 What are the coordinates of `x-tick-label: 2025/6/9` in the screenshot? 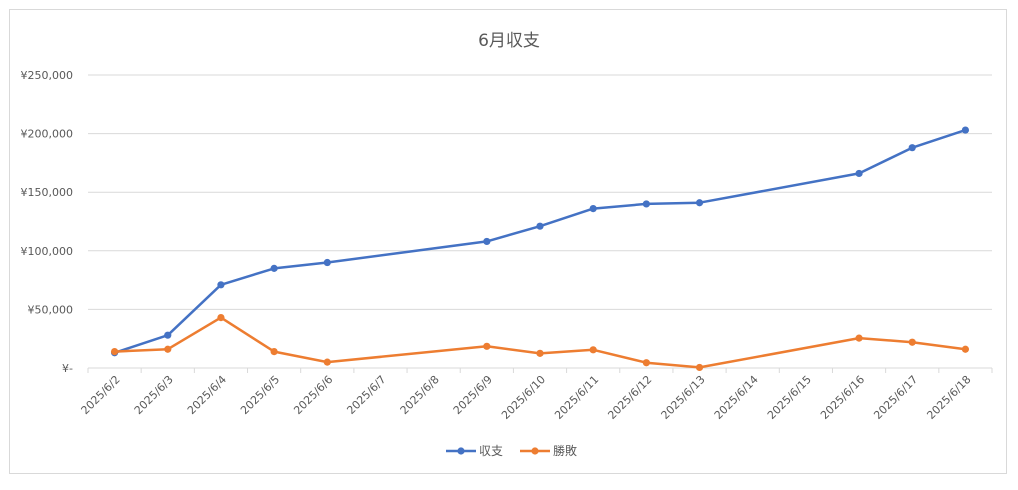 It's located at (473, 395).